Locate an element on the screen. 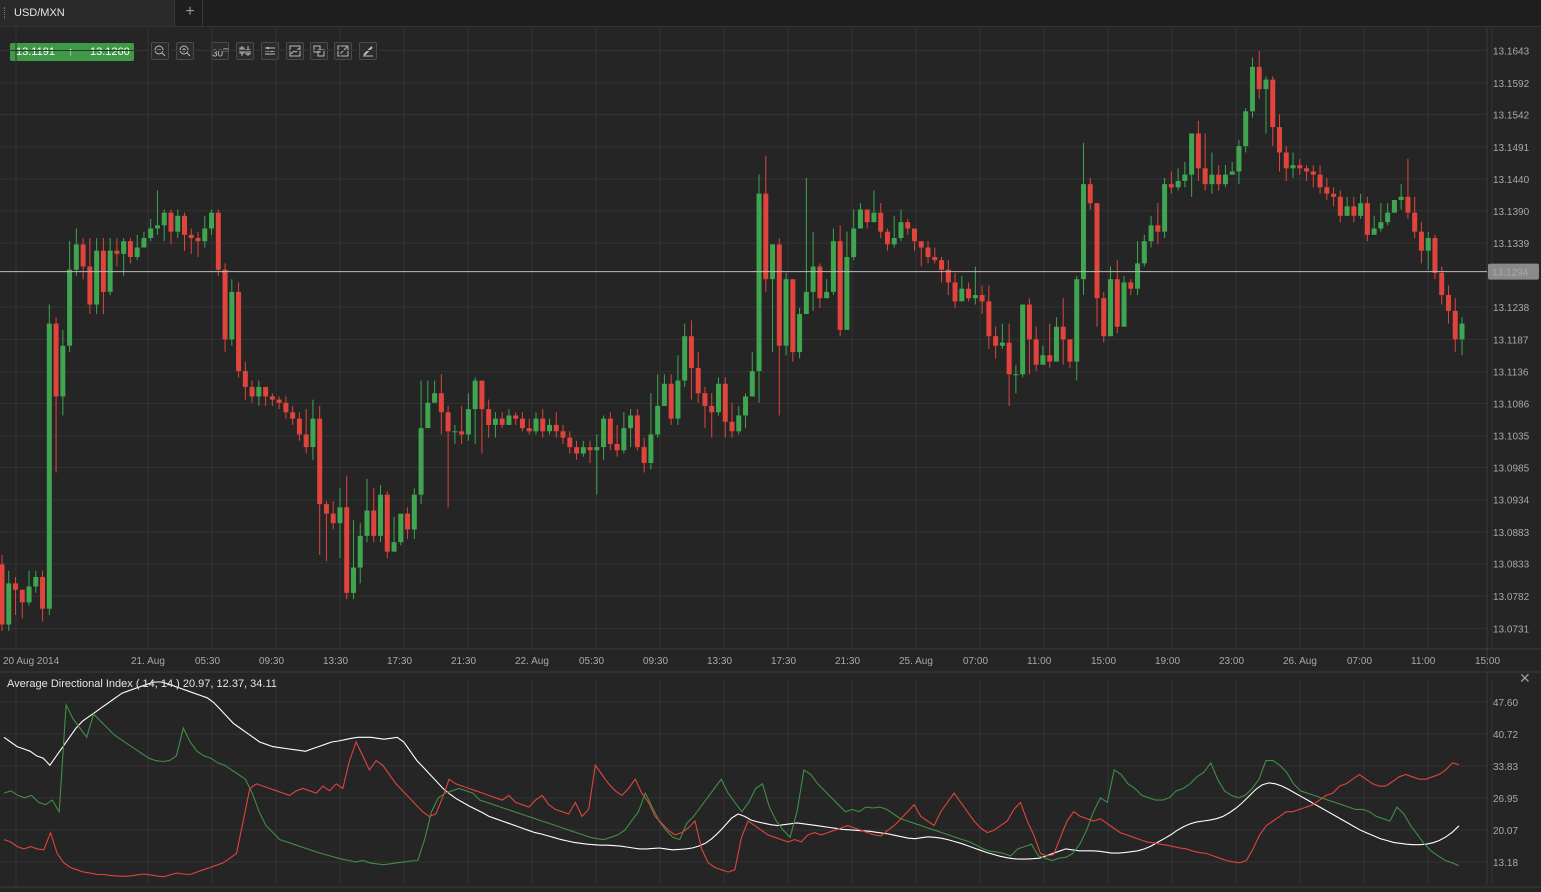 This screenshot has height=892, width=1541. price-tick-label: 13.1491 is located at coordinates (1511, 148).